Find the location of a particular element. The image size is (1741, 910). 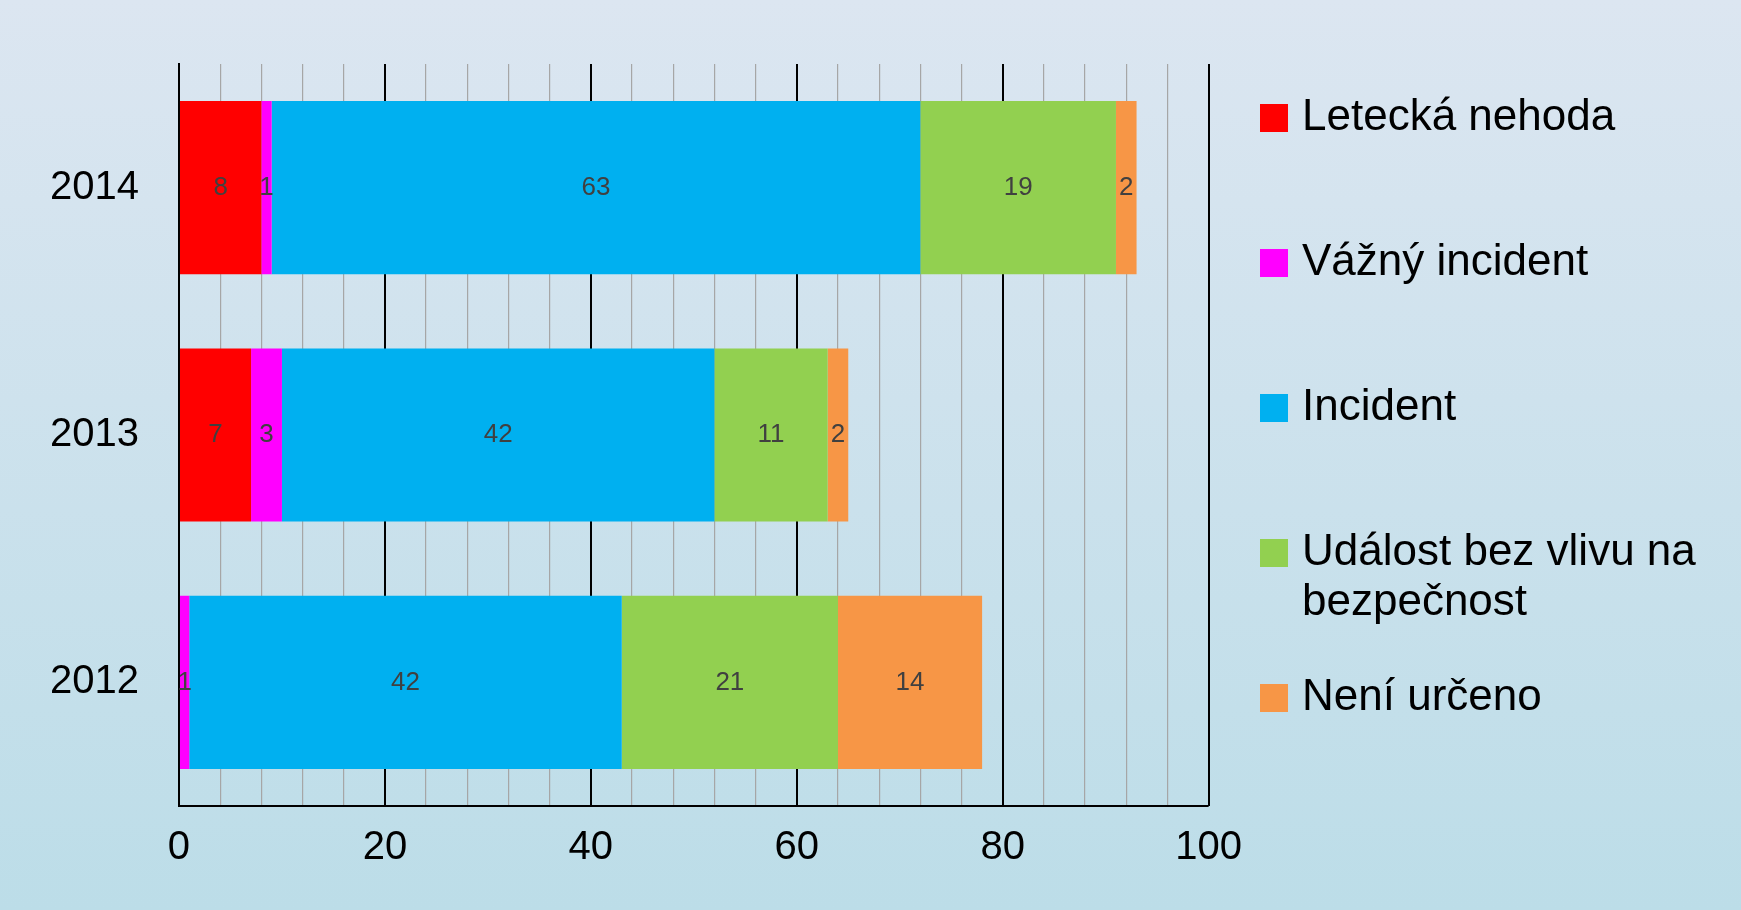

y-tick-label: 2012 is located at coordinates (94, 679).